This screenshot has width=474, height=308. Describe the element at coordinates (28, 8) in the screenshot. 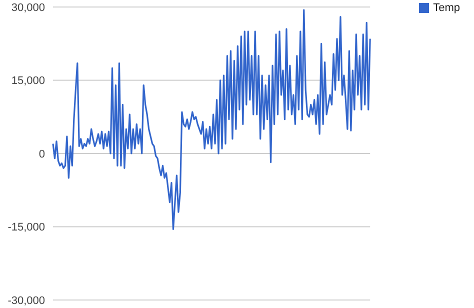

I see `y-tick-label: 30,000` at that location.